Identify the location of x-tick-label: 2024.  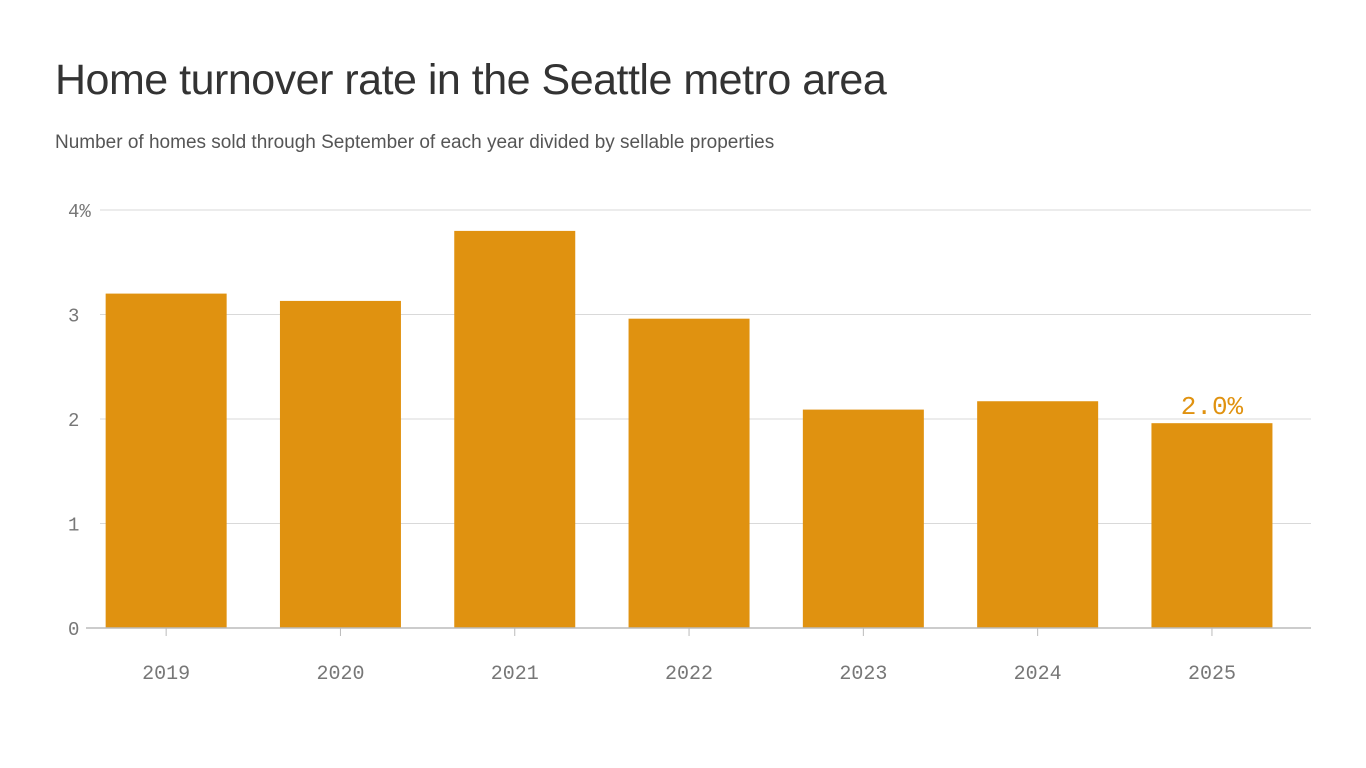
(1038, 674).